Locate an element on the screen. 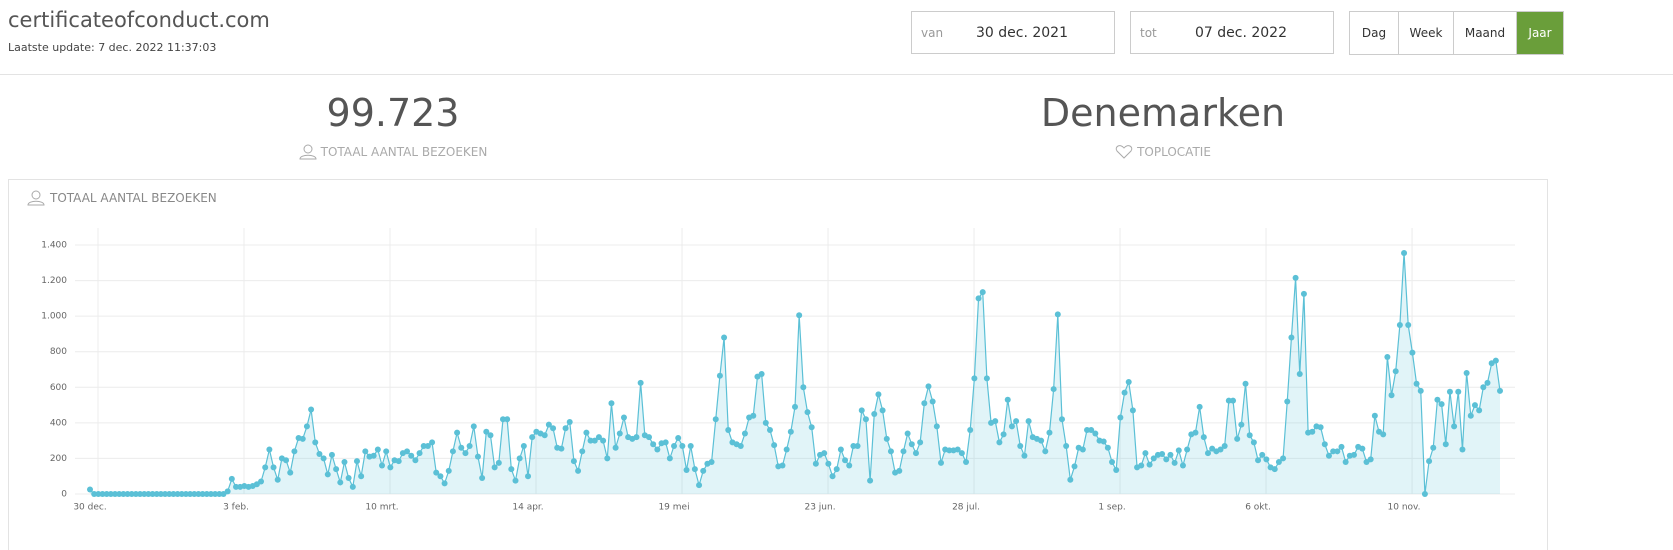 The image size is (1673, 550). date-from-label: van is located at coordinates (932, 33).